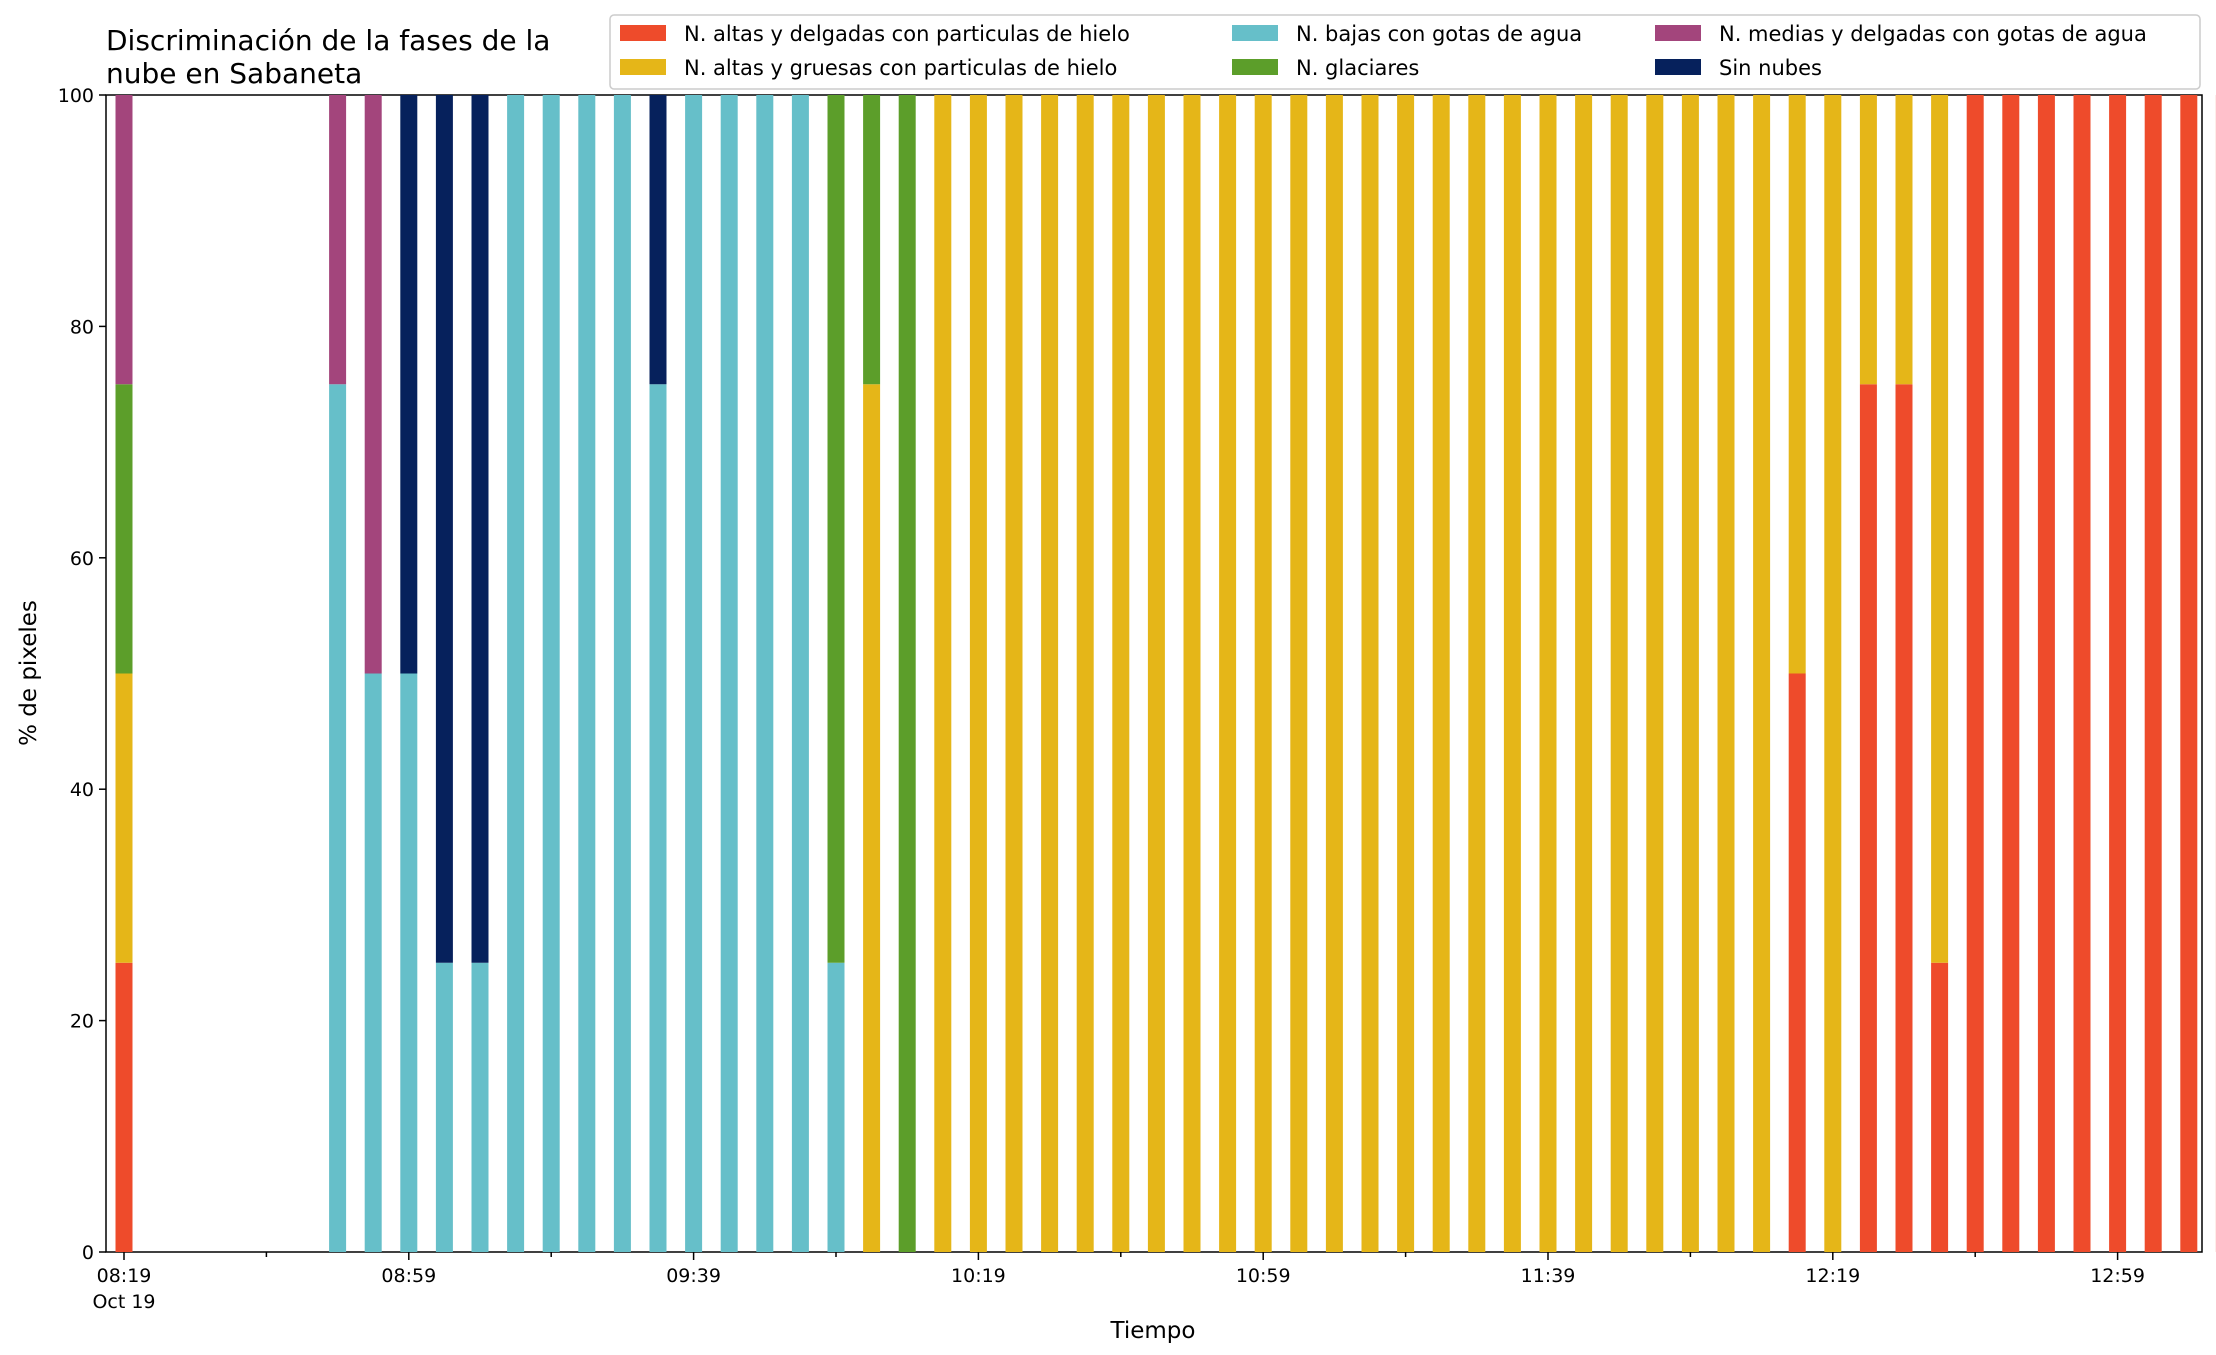  Describe the element at coordinates (29, 673) in the screenshot. I see `y-axis-label: % de pixeles` at that location.